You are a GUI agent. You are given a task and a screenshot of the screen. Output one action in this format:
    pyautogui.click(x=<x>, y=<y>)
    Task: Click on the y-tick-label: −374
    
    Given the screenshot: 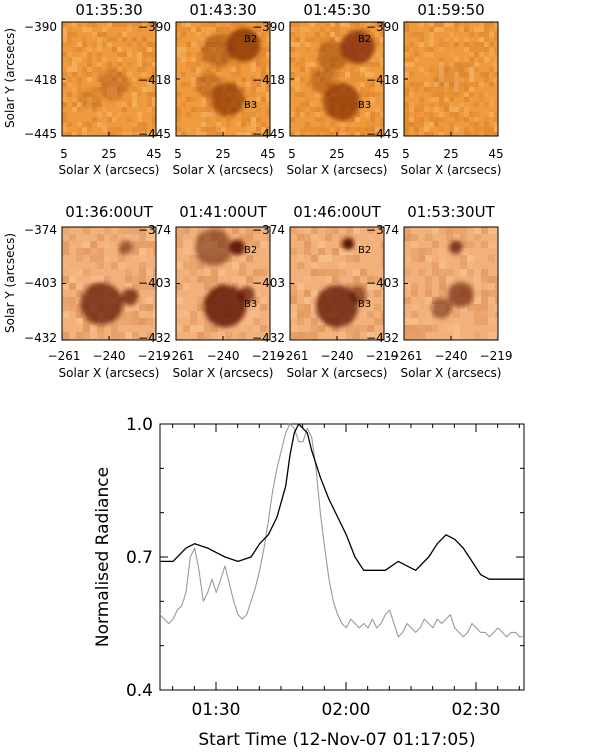 What is the action you would take?
    pyautogui.click(x=154, y=230)
    